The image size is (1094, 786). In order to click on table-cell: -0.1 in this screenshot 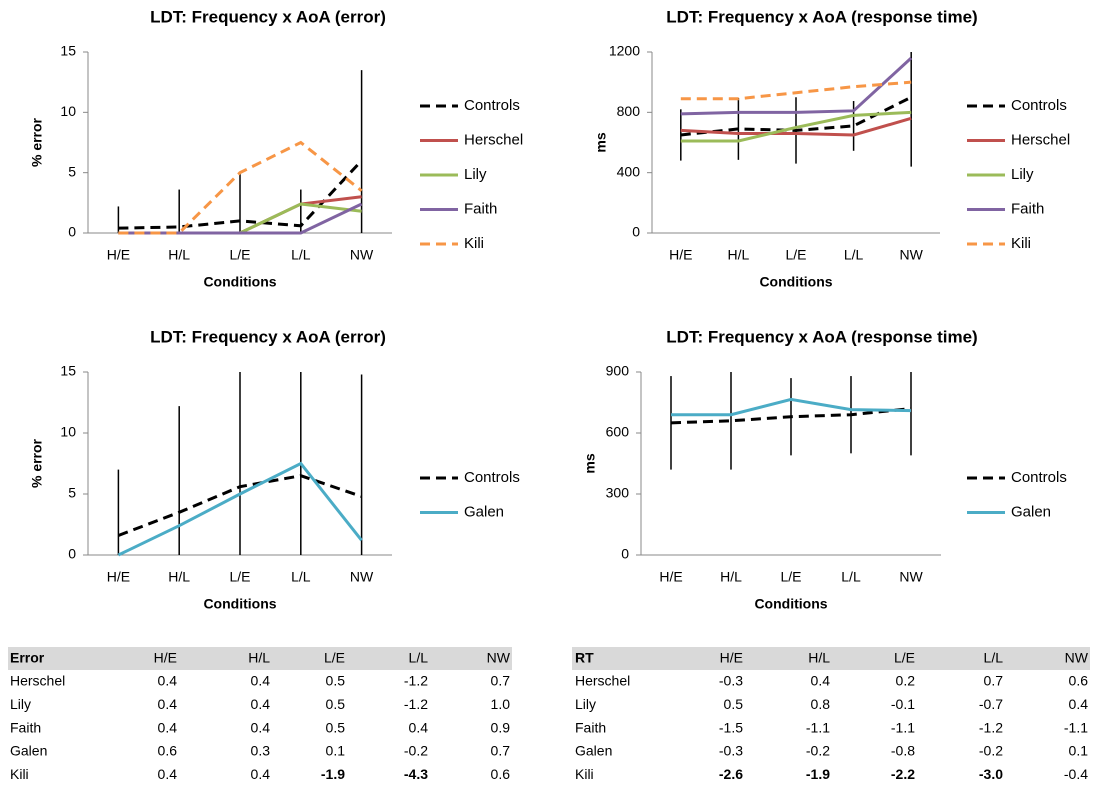, I will do `click(903, 704)`.